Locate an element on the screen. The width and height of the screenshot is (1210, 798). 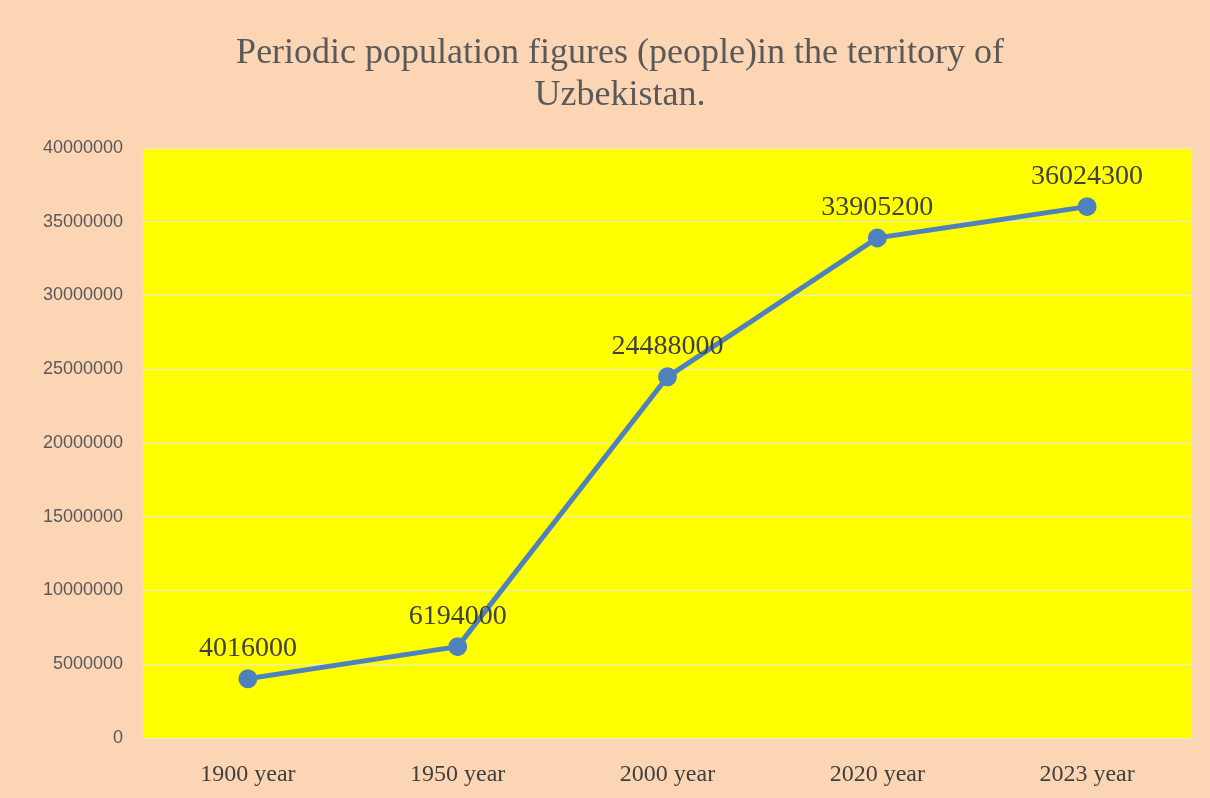
y-tick-label: 25000000 is located at coordinates (82, 368).